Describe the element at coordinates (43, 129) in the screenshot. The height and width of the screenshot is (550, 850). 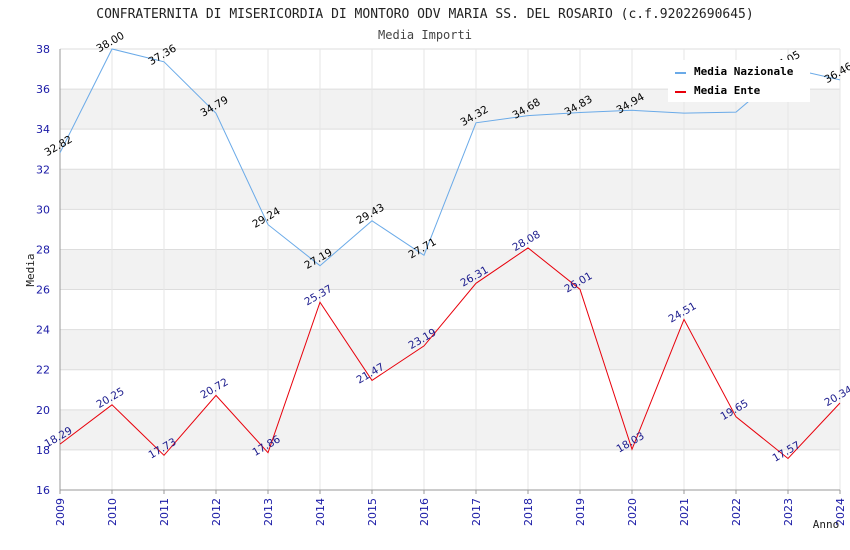
I see `y-tick-label: 34` at that location.